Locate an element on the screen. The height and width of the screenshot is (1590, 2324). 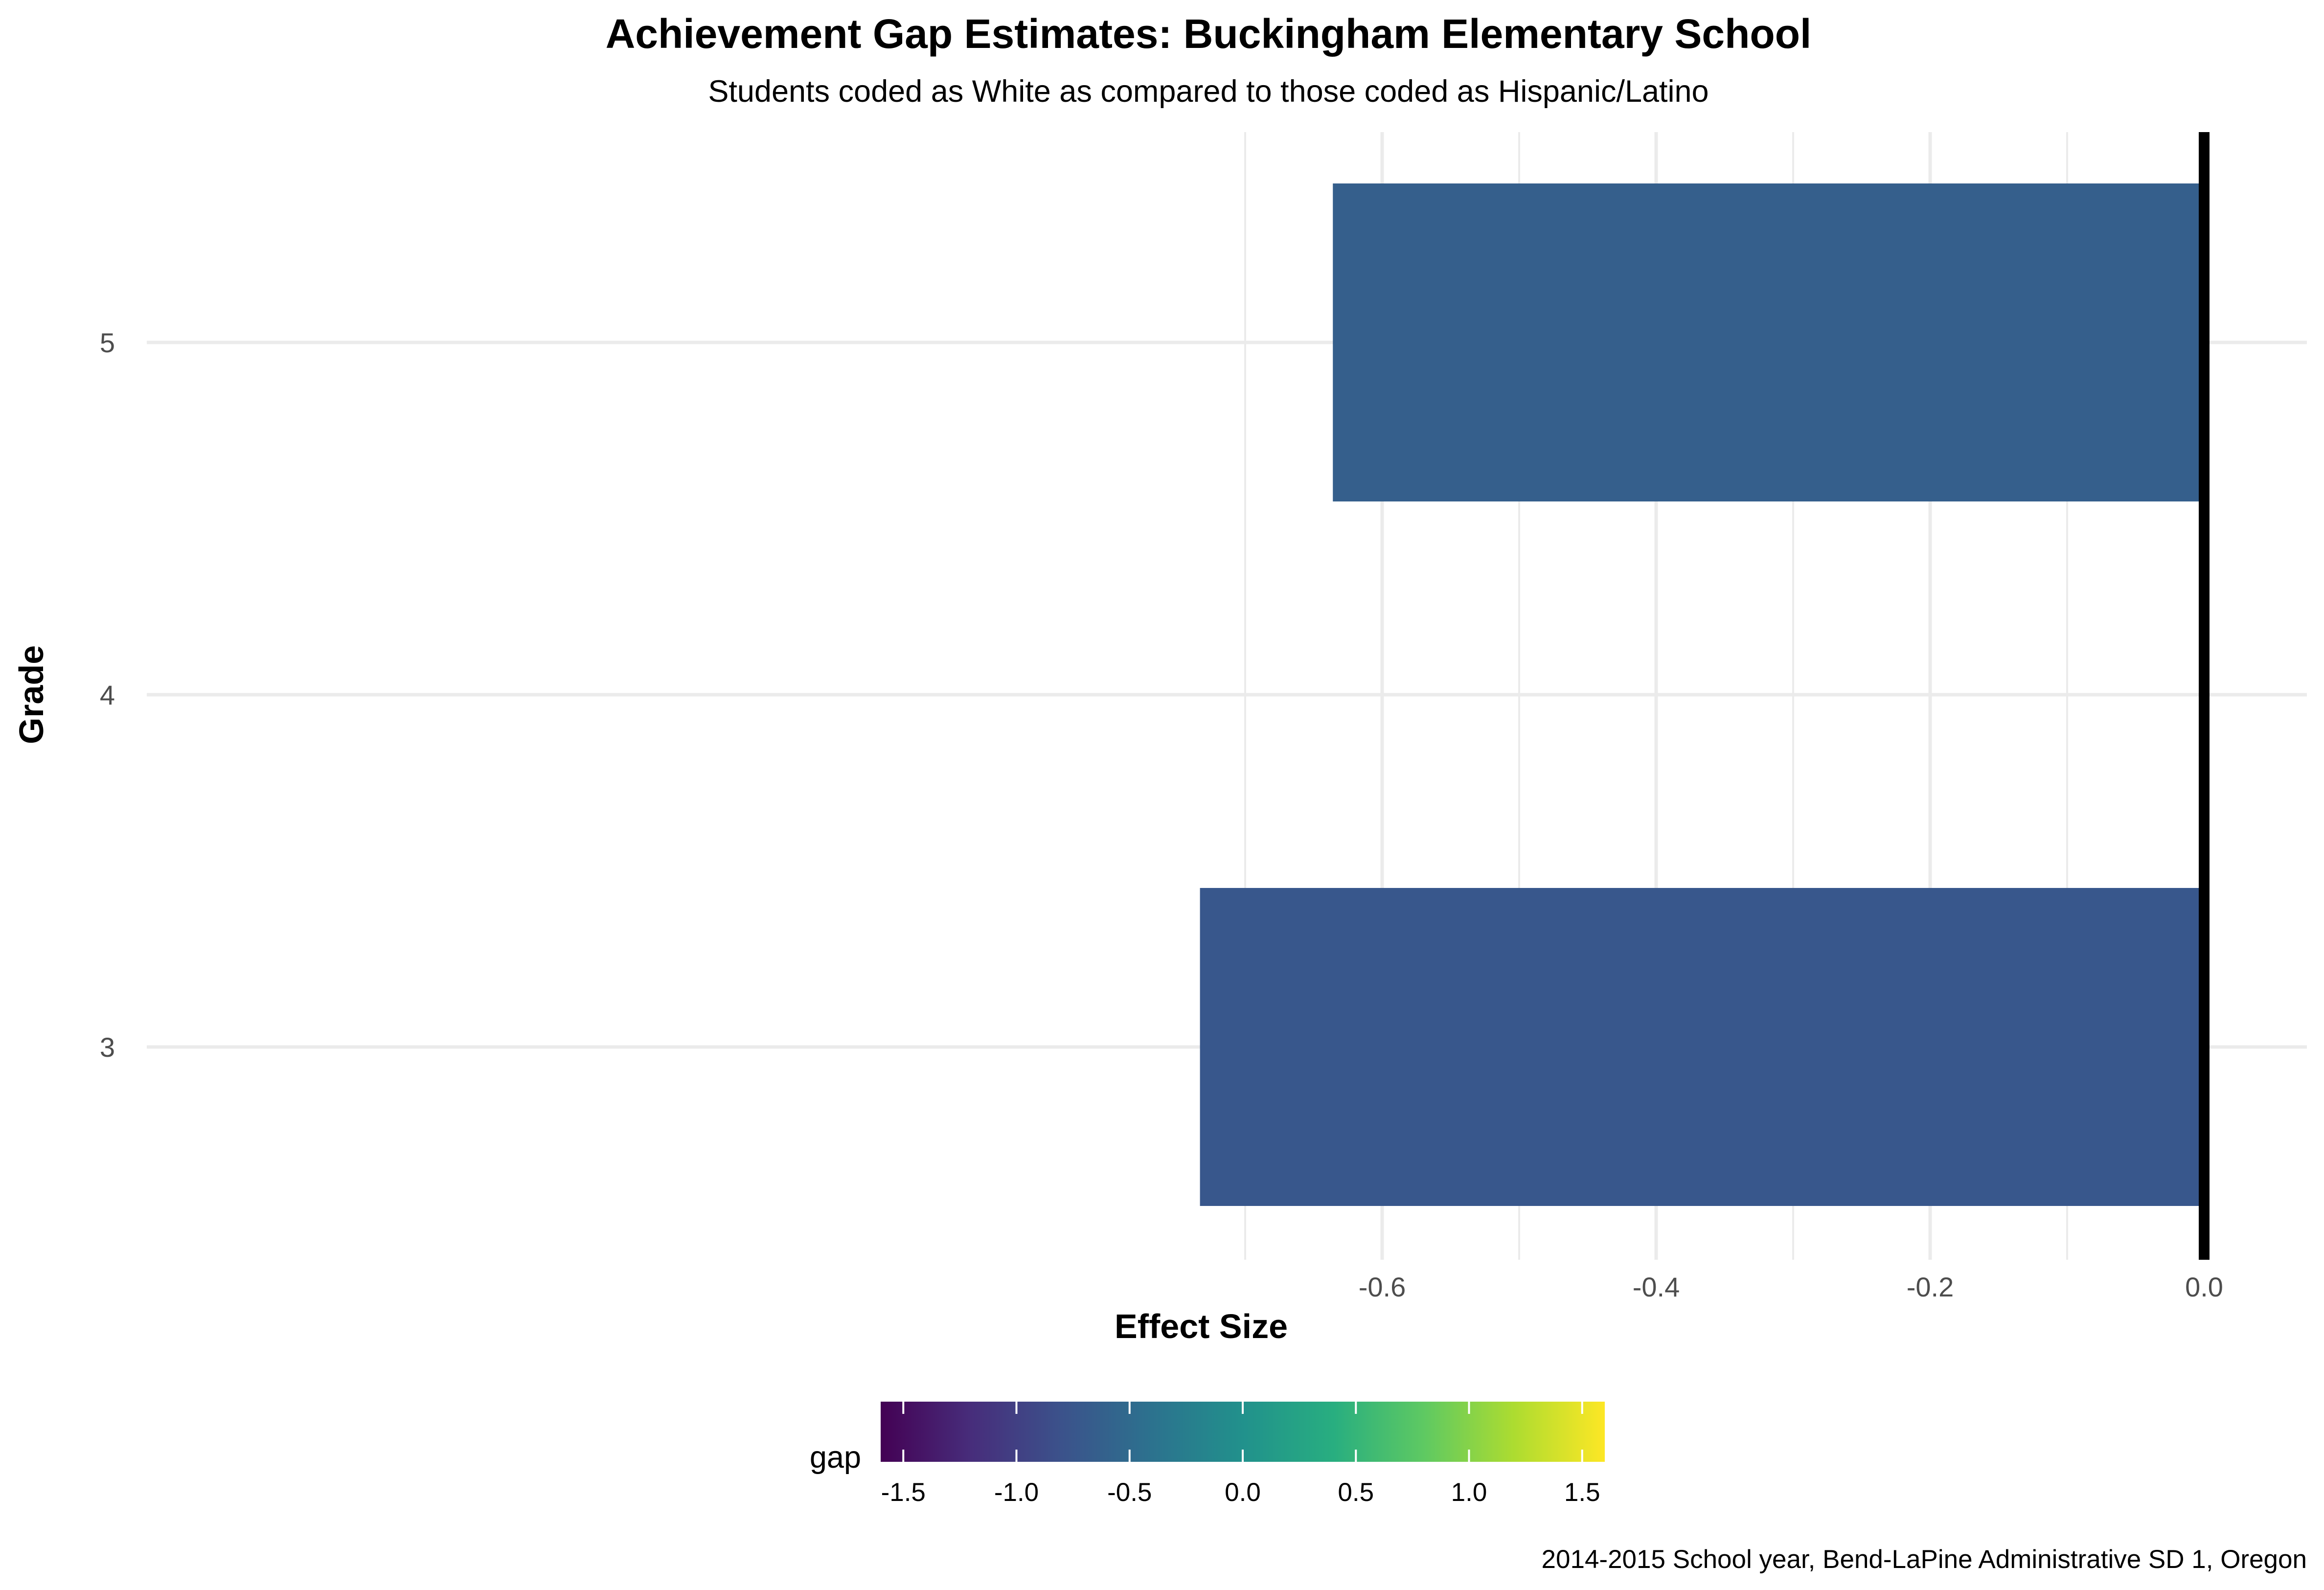
x-tick-labels: -0.6 -0.4 -0.2 0.0 is located at coordinates (1791, 1287).